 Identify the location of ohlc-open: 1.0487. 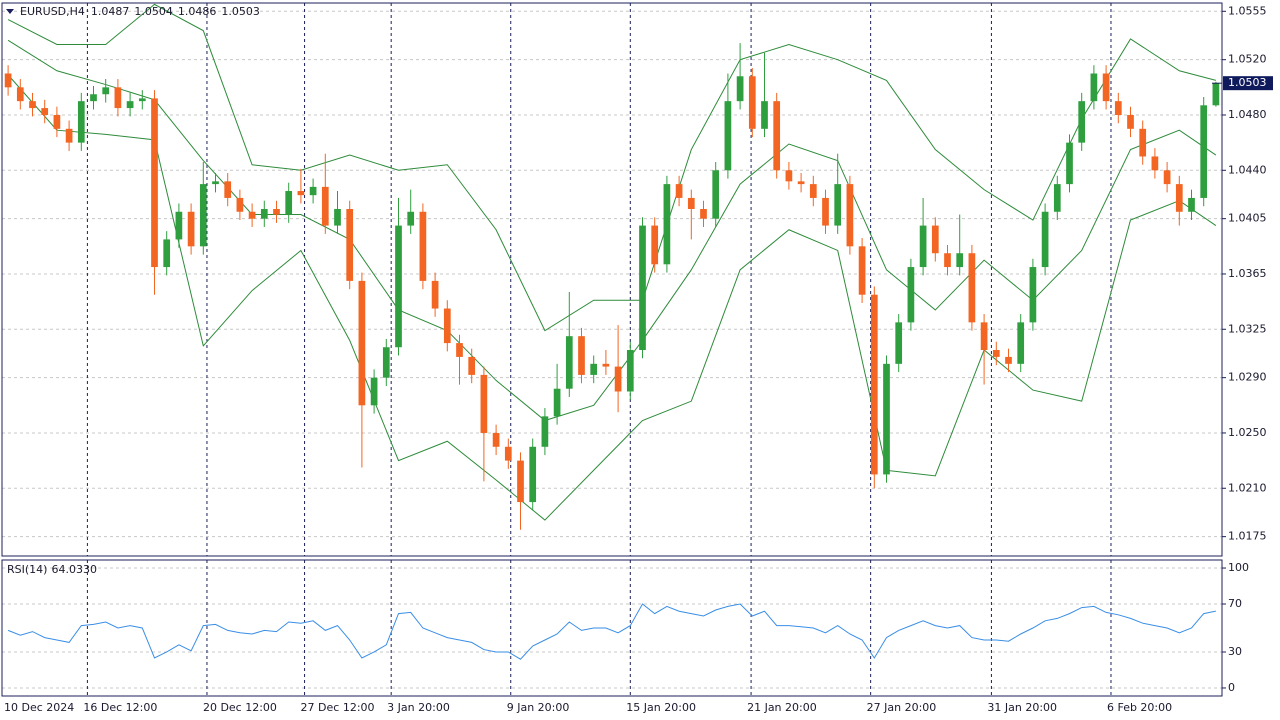
(110, 11).